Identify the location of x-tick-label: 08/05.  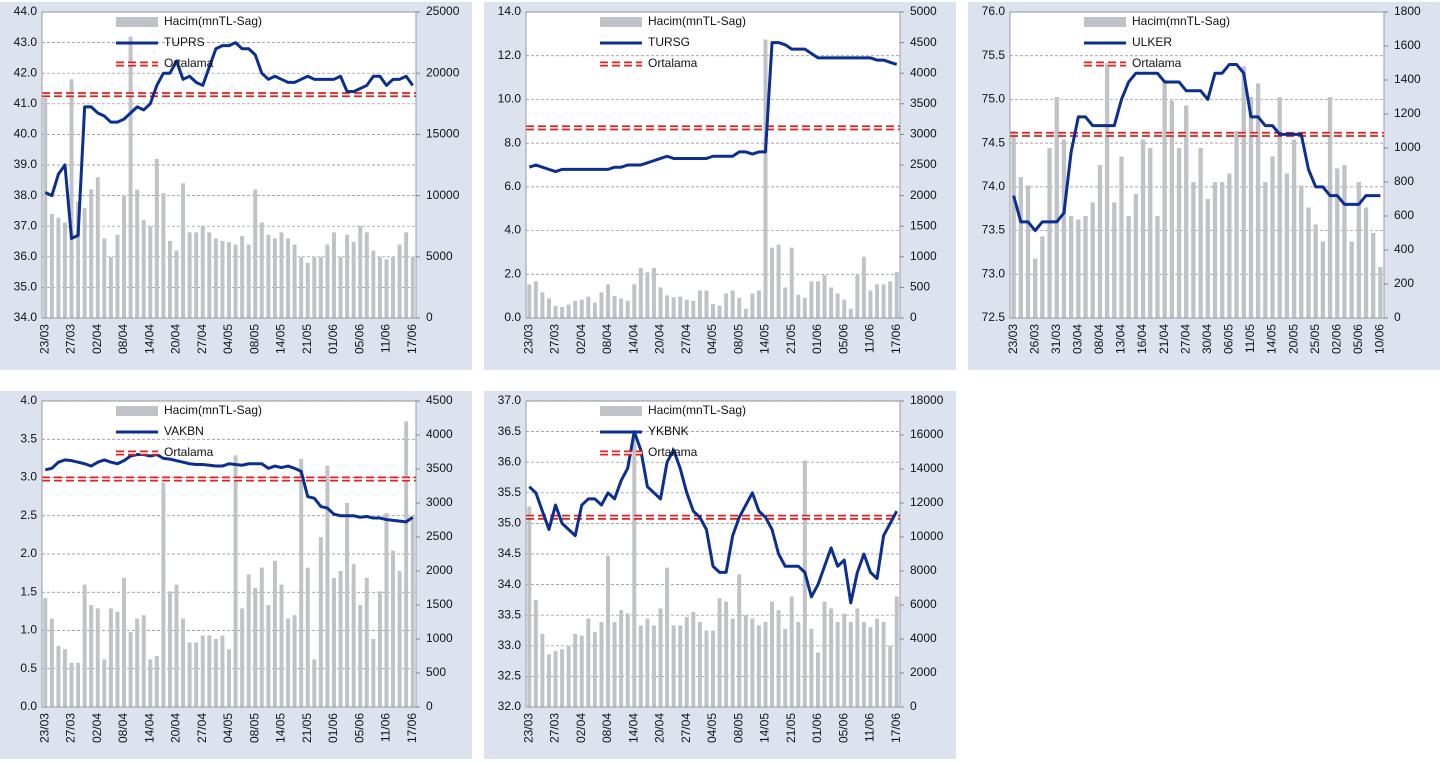
(254, 339).